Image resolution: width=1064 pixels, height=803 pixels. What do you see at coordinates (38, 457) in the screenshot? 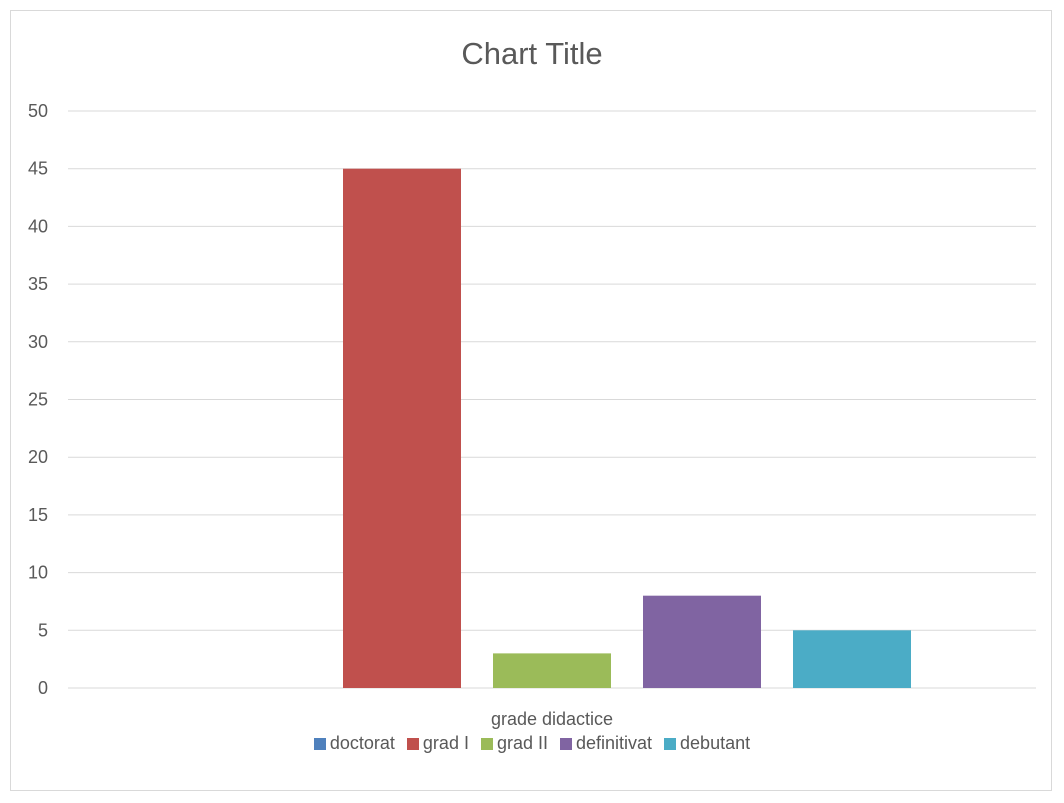
I see `y-tick-label: 20` at bounding box center [38, 457].